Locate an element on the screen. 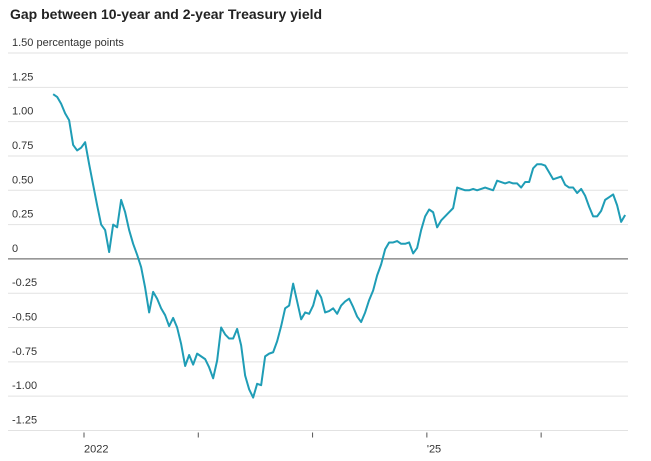  y-tick-label: 1.25 is located at coordinates (22, 77).